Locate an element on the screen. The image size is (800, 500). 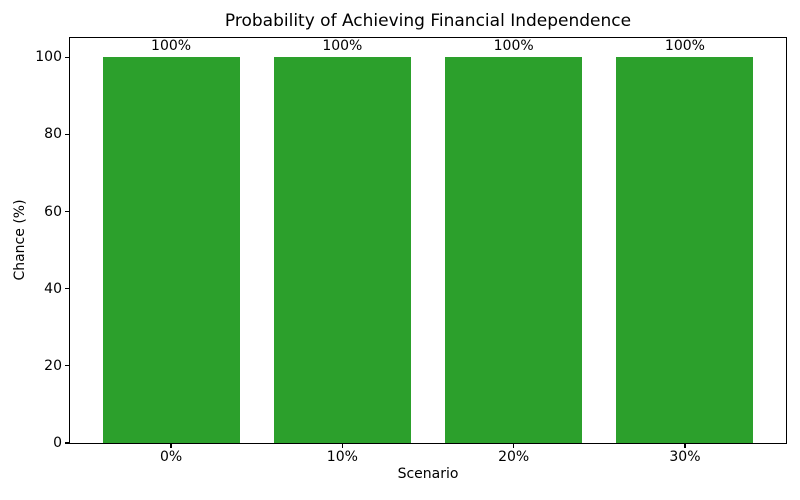
y-tick-label: 0 is located at coordinates (57, 443).